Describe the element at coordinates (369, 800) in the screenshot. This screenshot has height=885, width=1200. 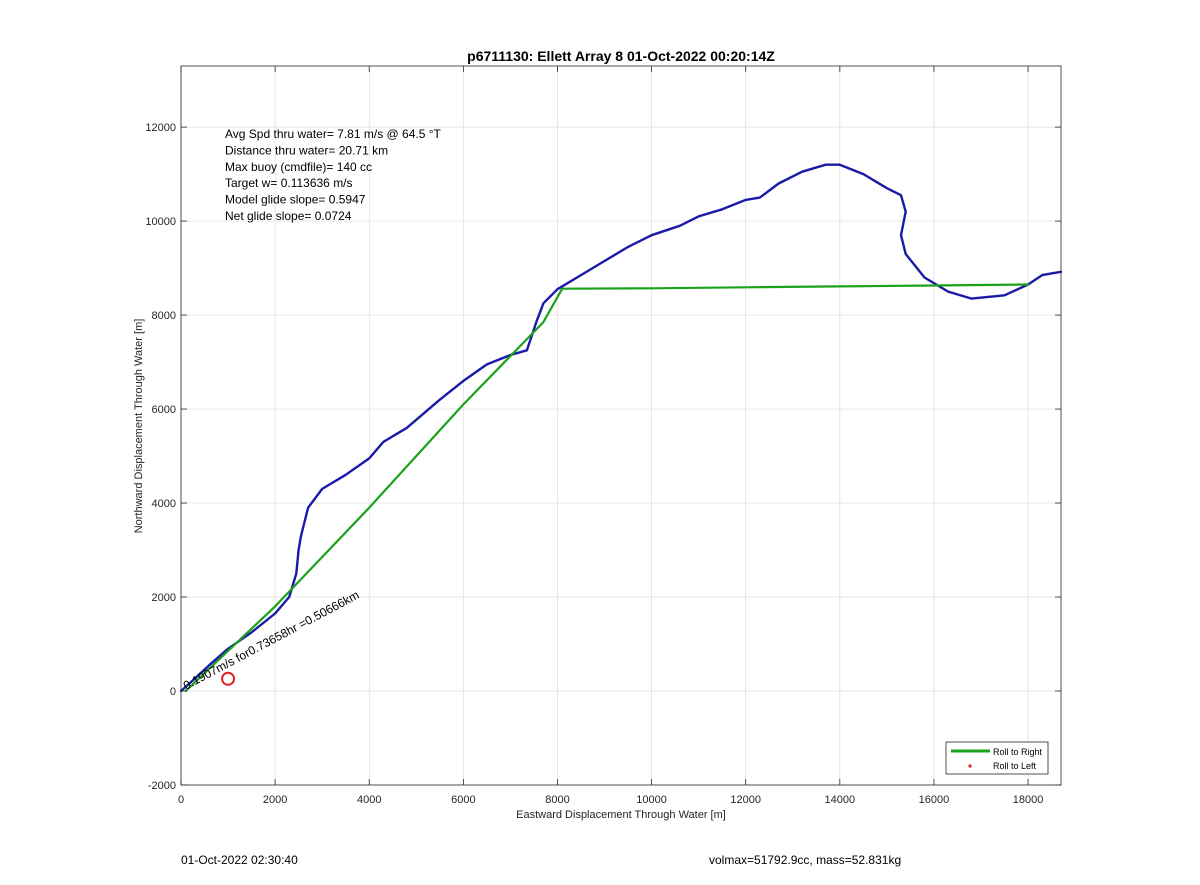
I see `x-tick-label: 4000` at that location.